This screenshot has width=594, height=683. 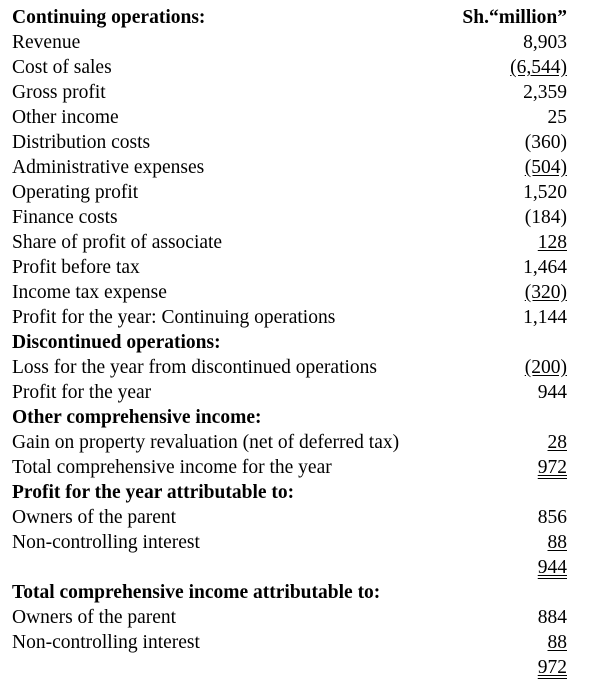 What do you see at coordinates (289, 392) in the screenshot?
I see `line-item-profit-for-year: Profit for the year 944` at bounding box center [289, 392].